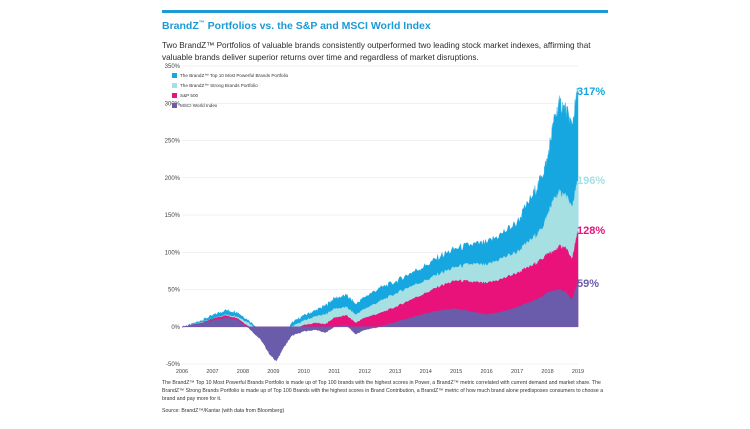 Image resolution: width=750 pixels, height=429 pixels. Describe the element at coordinates (243, 372) in the screenshot. I see `x-tick-label: 2008` at that location.